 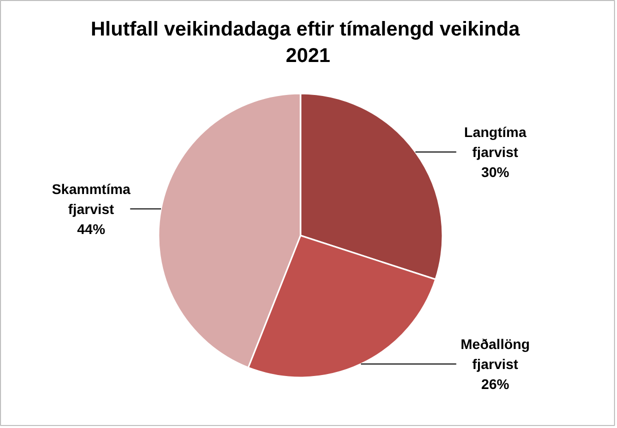 What do you see at coordinates (495, 384) in the screenshot?
I see `data-label: 26%` at bounding box center [495, 384].